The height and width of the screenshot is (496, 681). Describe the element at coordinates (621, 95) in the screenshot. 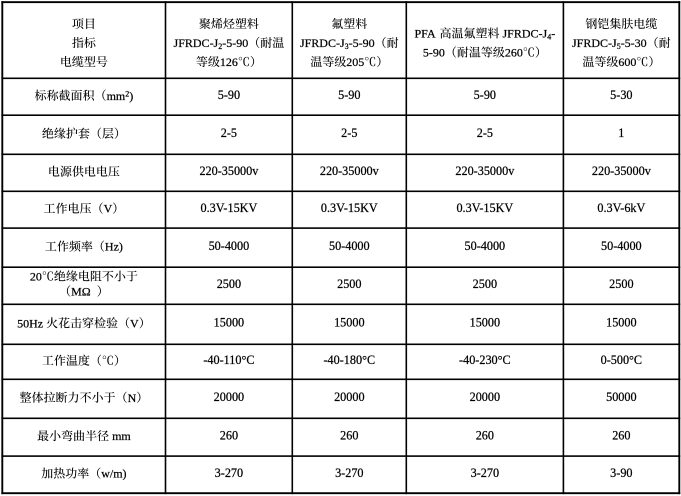

I see `svg-text: 5-30` at that location.